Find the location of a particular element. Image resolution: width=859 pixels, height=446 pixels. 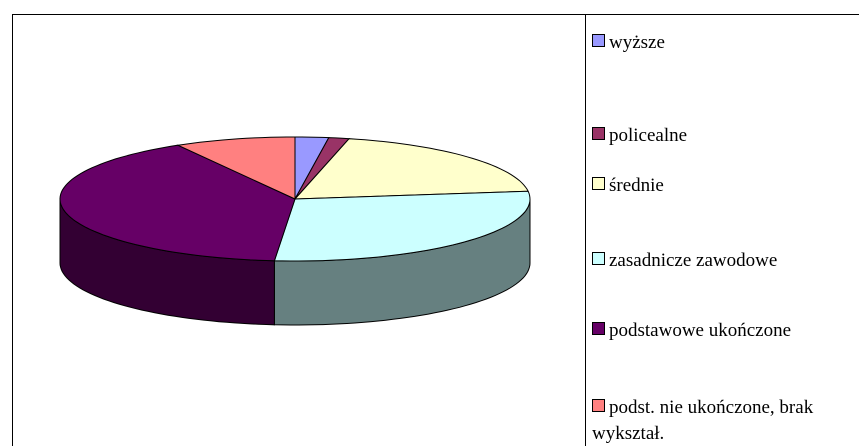

legend-item: zasadnicze zawodowe is located at coordinates (723, 261).